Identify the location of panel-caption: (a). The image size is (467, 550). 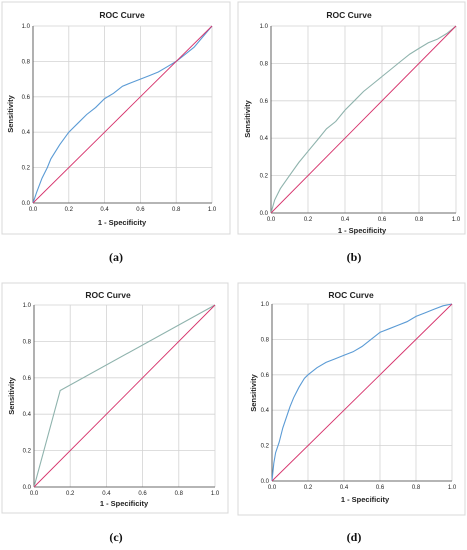
(116, 257).